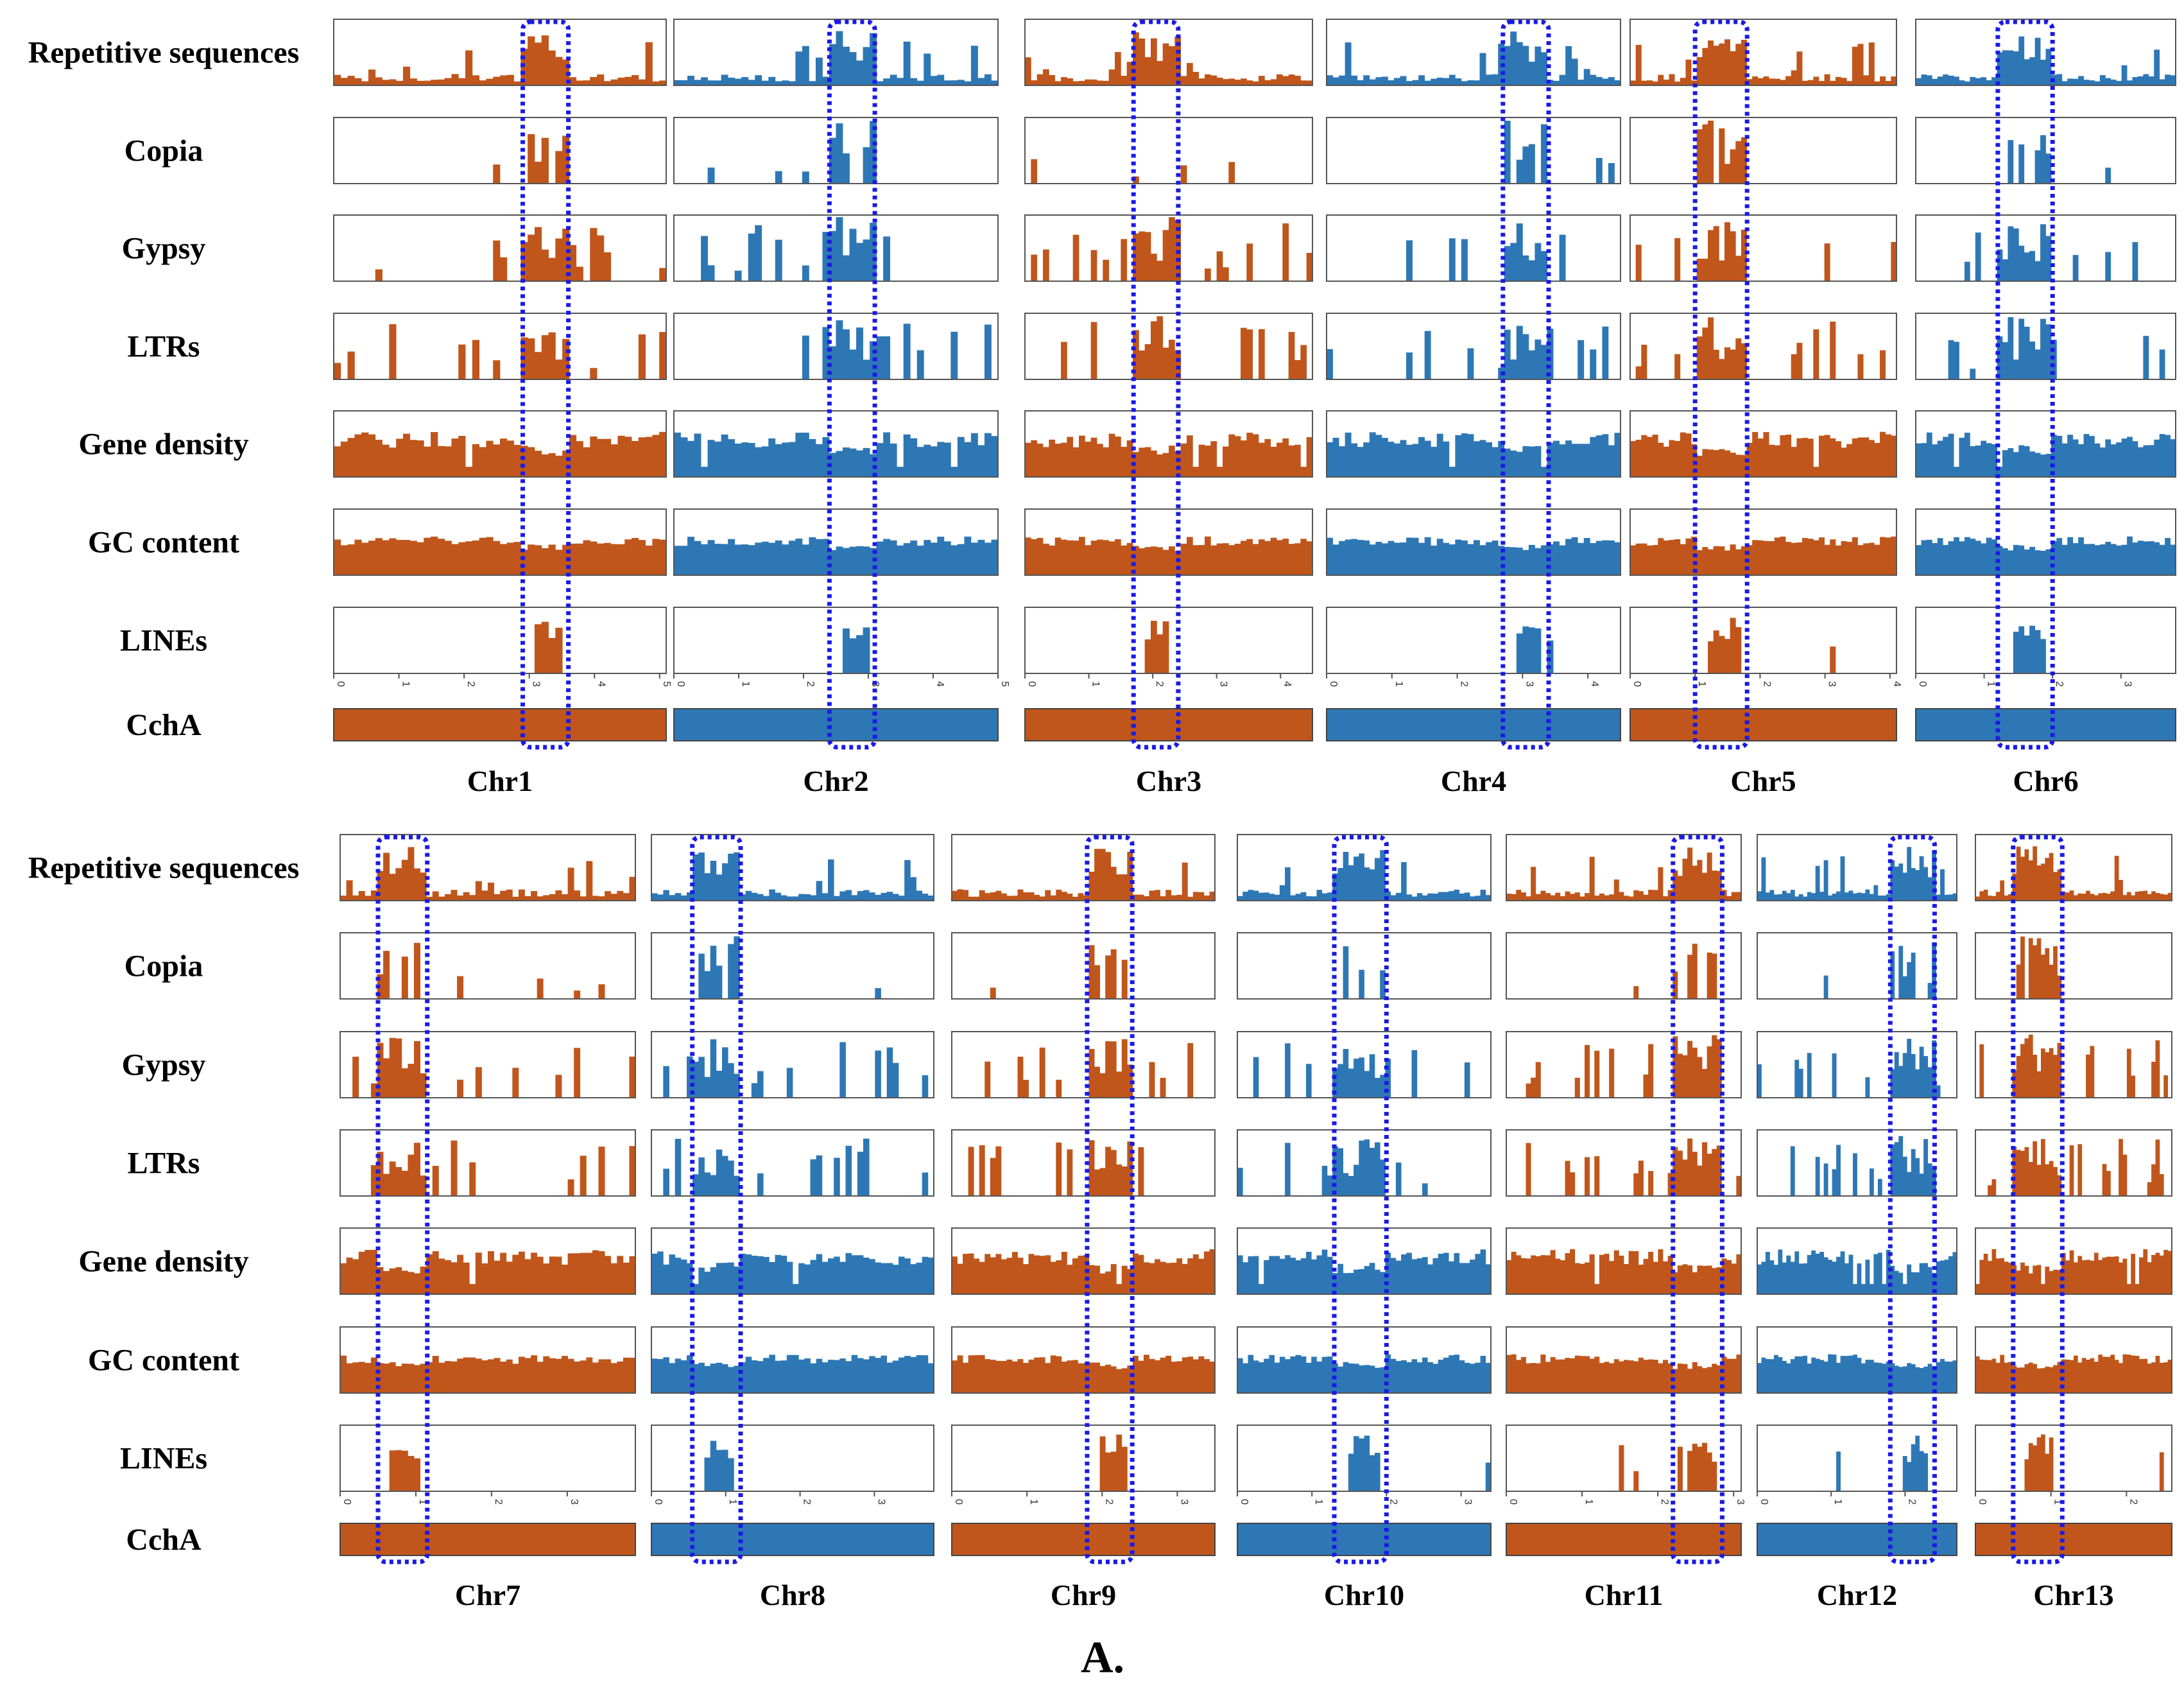  What do you see at coordinates (164, 966) in the screenshot?
I see `track-label-copia: Copia` at bounding box center [164, 966].